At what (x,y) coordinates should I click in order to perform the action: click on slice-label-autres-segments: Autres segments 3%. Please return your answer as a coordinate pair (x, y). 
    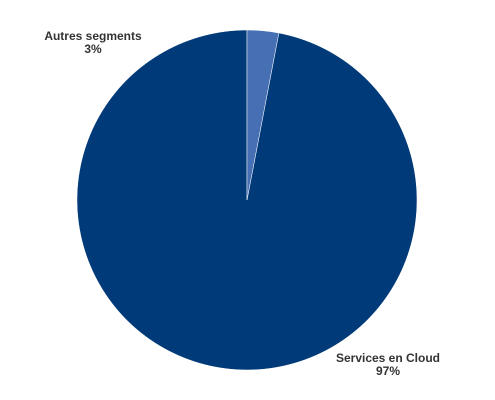
    Looking at the image, I should click on (93, 43).